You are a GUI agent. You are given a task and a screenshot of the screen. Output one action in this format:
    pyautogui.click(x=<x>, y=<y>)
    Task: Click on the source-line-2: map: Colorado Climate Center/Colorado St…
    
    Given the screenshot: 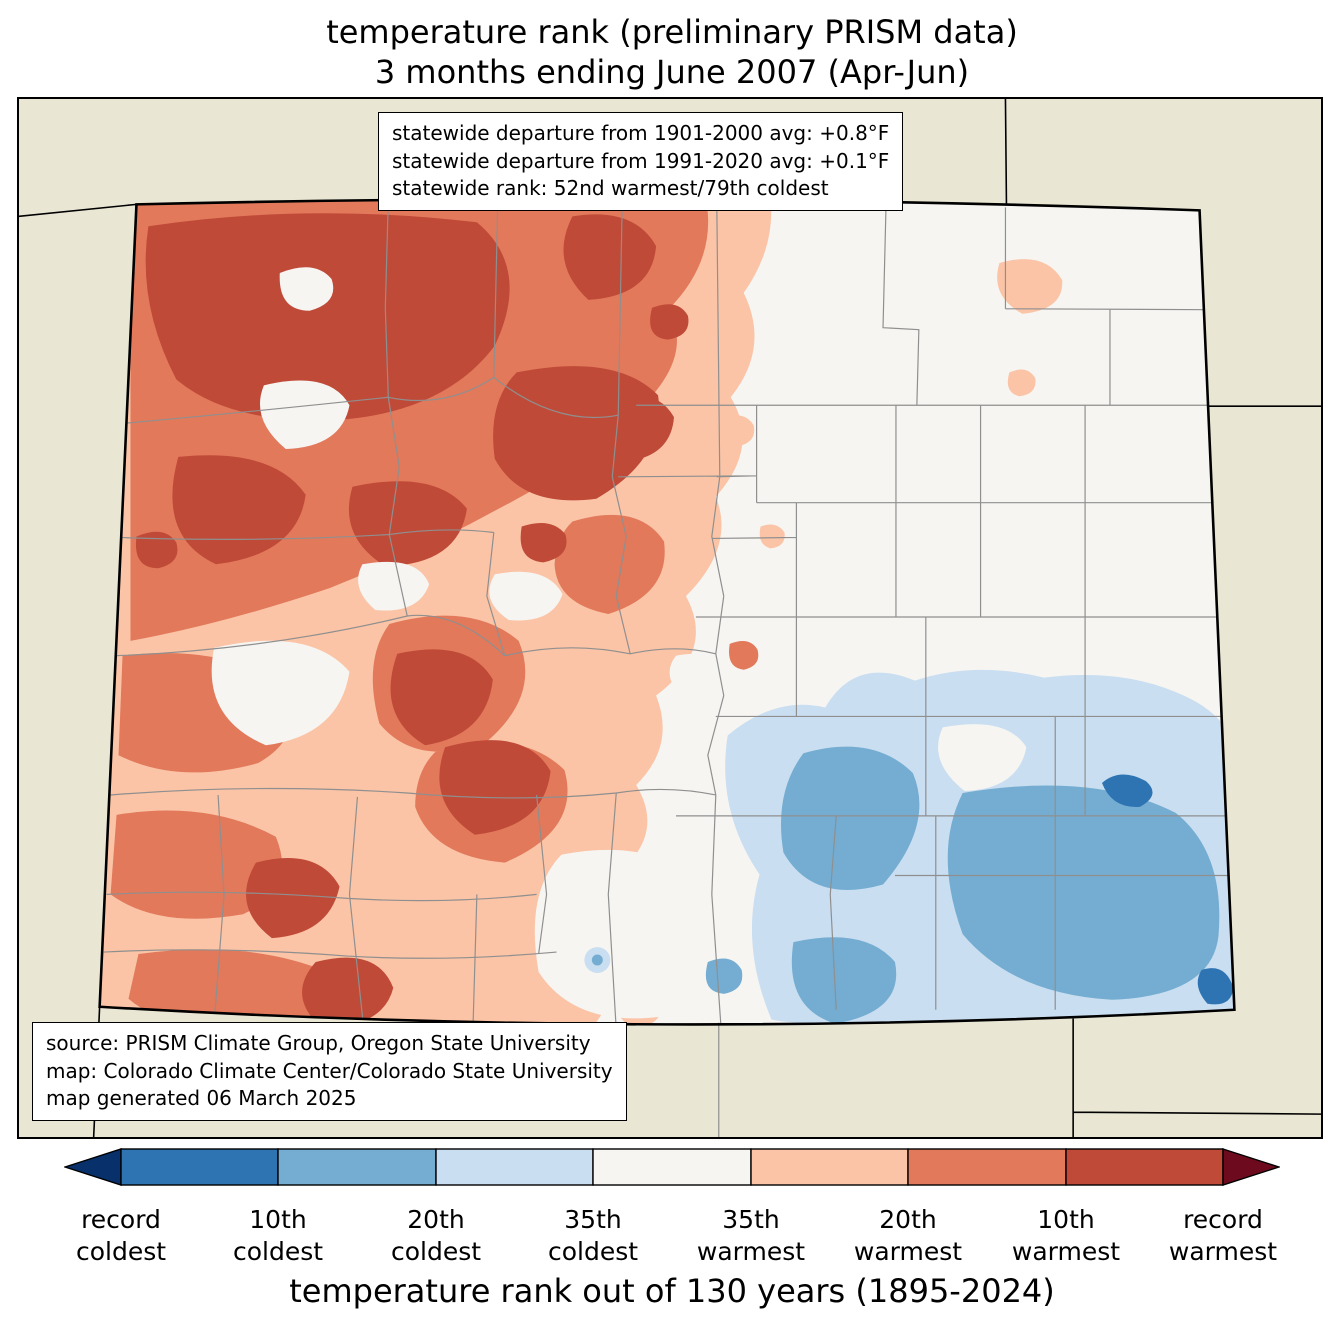 What is the action you would take?
    pyautogui.click(x=329, y=1070)
    